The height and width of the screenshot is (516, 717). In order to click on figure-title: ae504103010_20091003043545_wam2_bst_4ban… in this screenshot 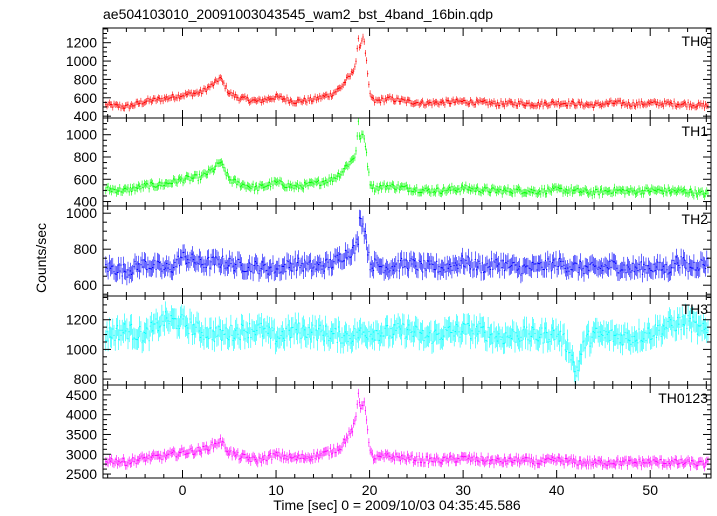, I will do `click(298, 14)`.